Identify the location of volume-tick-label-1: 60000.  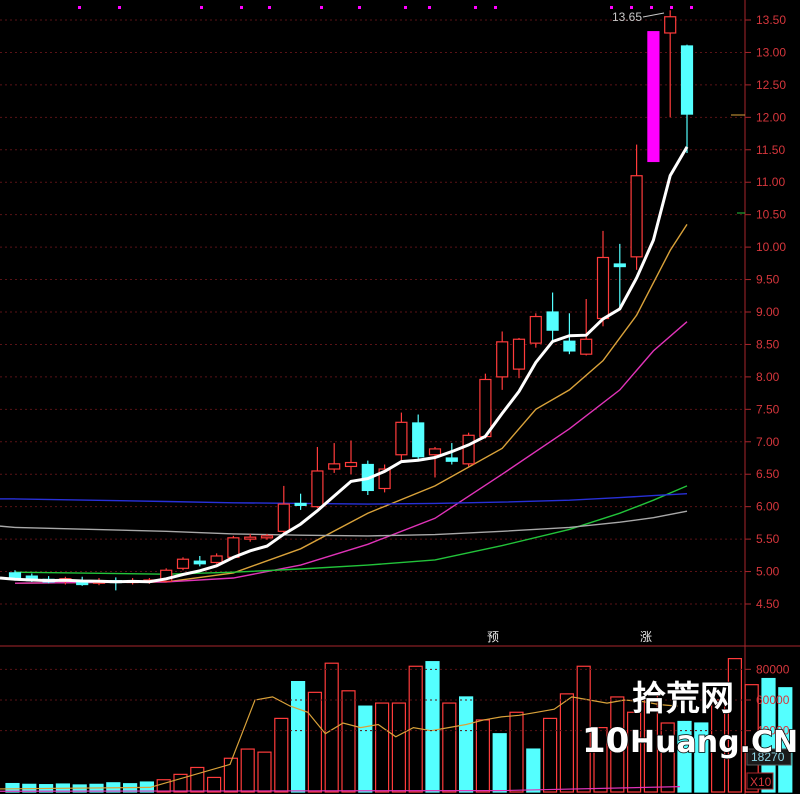
(773, 700).